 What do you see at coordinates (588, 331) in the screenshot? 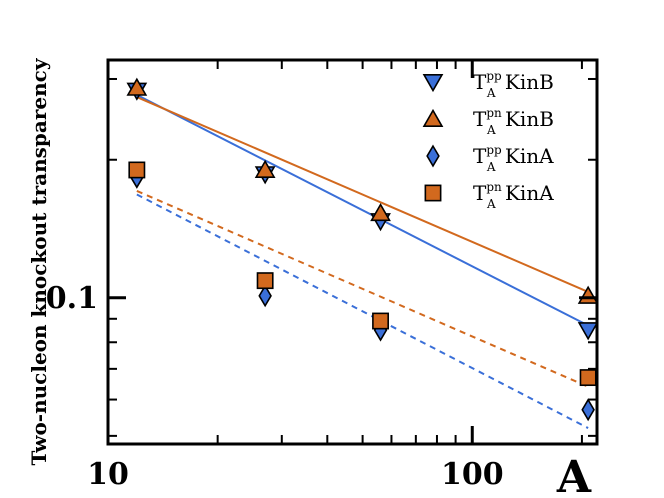
I see `point-pp-kinb` at bounding box center [588, 331].